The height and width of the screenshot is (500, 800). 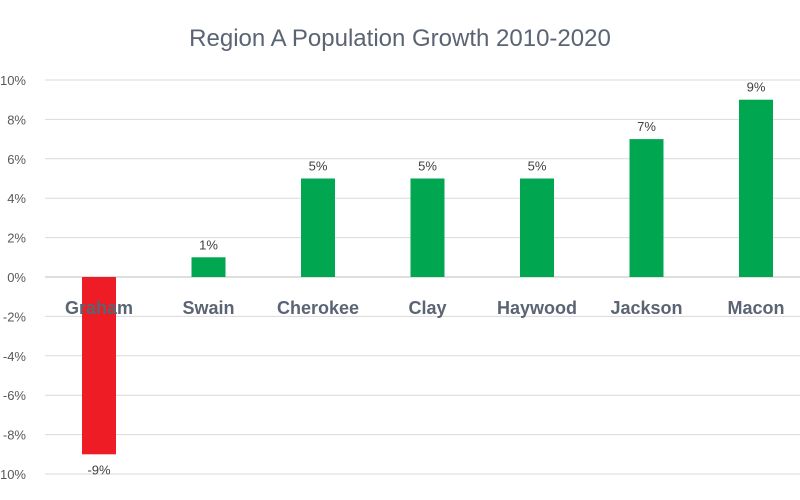 I want to click on bar-haywood, so click(x=537, y=227).